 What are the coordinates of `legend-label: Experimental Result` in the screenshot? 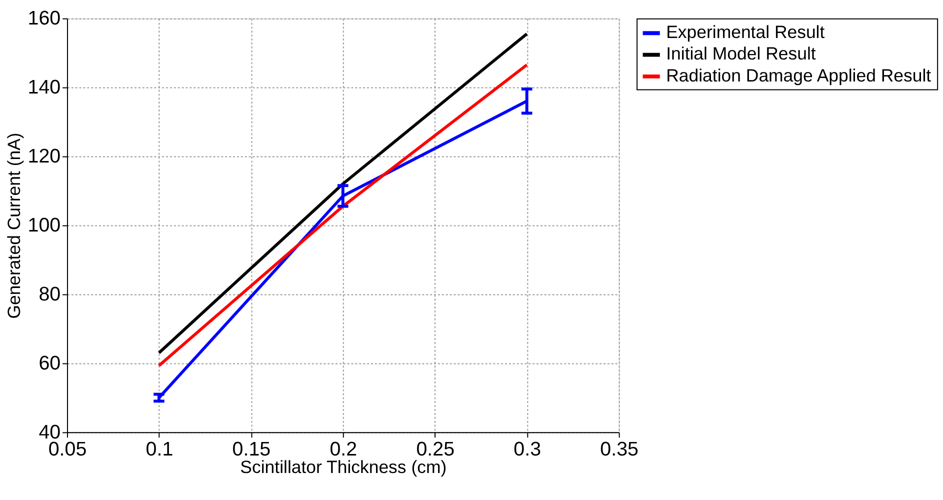 It's located at (745, 32).